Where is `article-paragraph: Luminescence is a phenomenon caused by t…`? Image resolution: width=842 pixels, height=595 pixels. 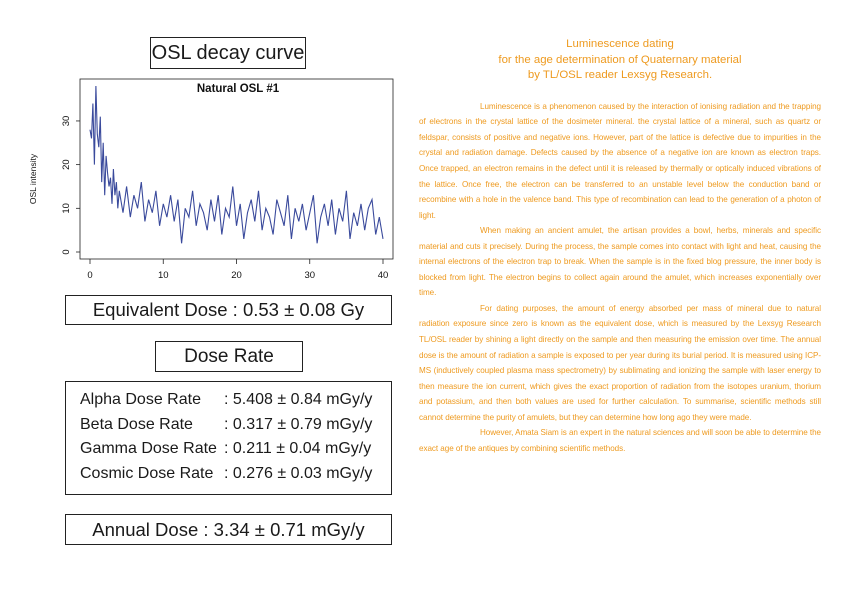
article-paragraph: Luminescence is a phenomenon caused by t… is located at coordinates (620, 160).